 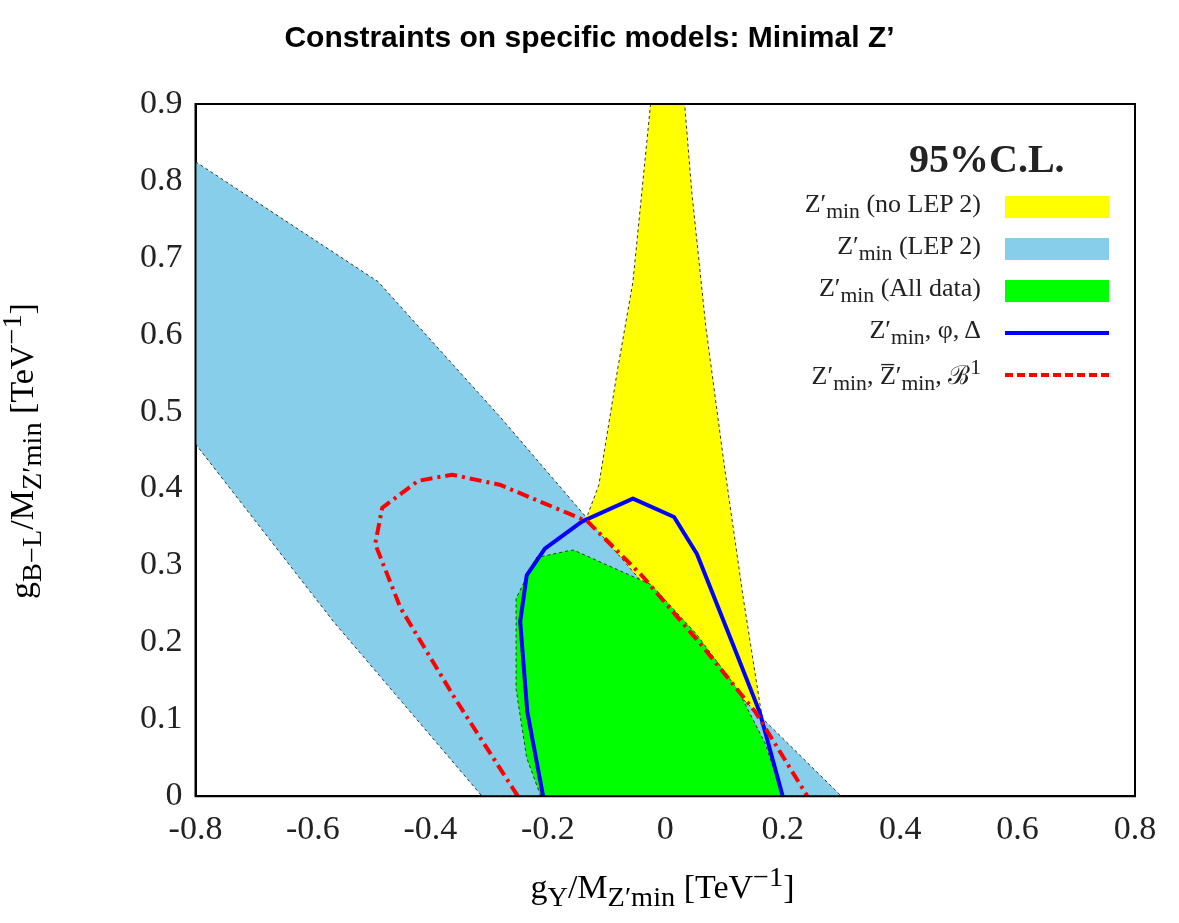 I want to click on line-series, so click(x=591, y=634).